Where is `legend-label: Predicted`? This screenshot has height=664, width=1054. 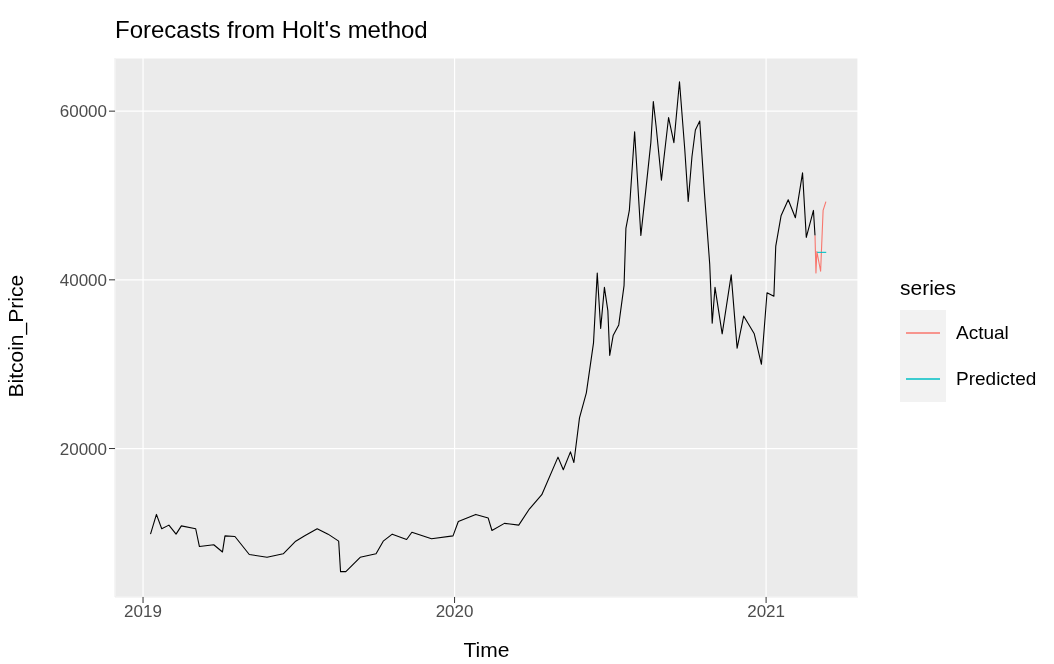 legend-label: Predicted is located at coordinates (996, 379).